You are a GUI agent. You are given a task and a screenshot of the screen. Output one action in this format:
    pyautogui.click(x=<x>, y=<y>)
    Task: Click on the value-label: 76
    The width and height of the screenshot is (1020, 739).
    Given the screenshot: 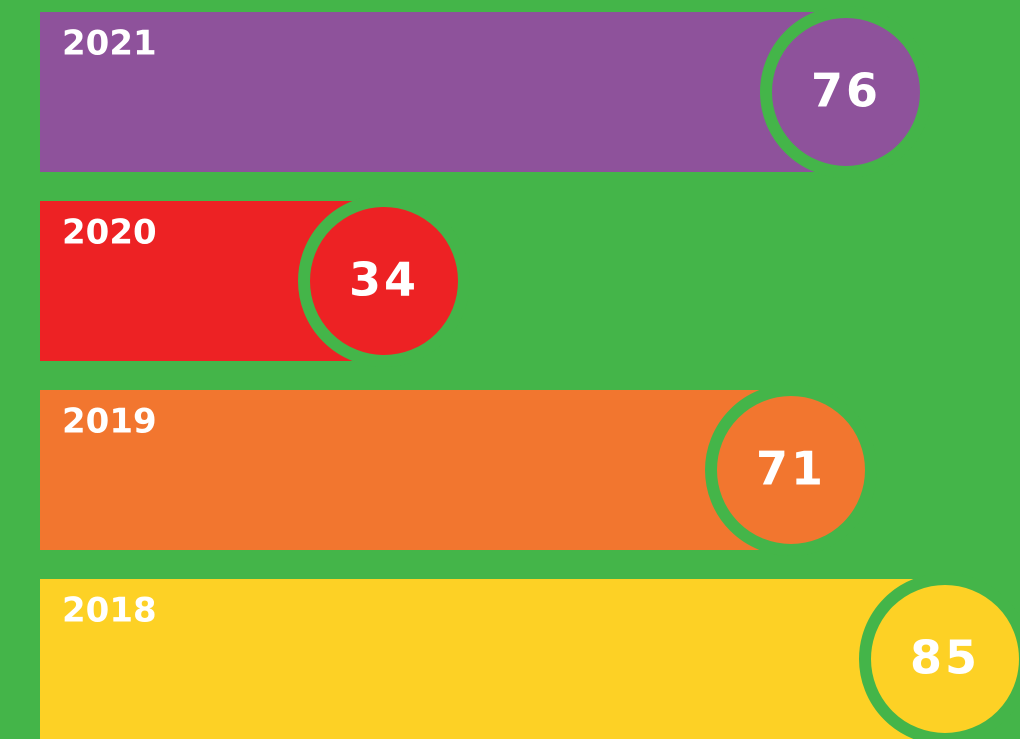 What is the action you would take?
    pyautogui.click(x=846, y=91)
    